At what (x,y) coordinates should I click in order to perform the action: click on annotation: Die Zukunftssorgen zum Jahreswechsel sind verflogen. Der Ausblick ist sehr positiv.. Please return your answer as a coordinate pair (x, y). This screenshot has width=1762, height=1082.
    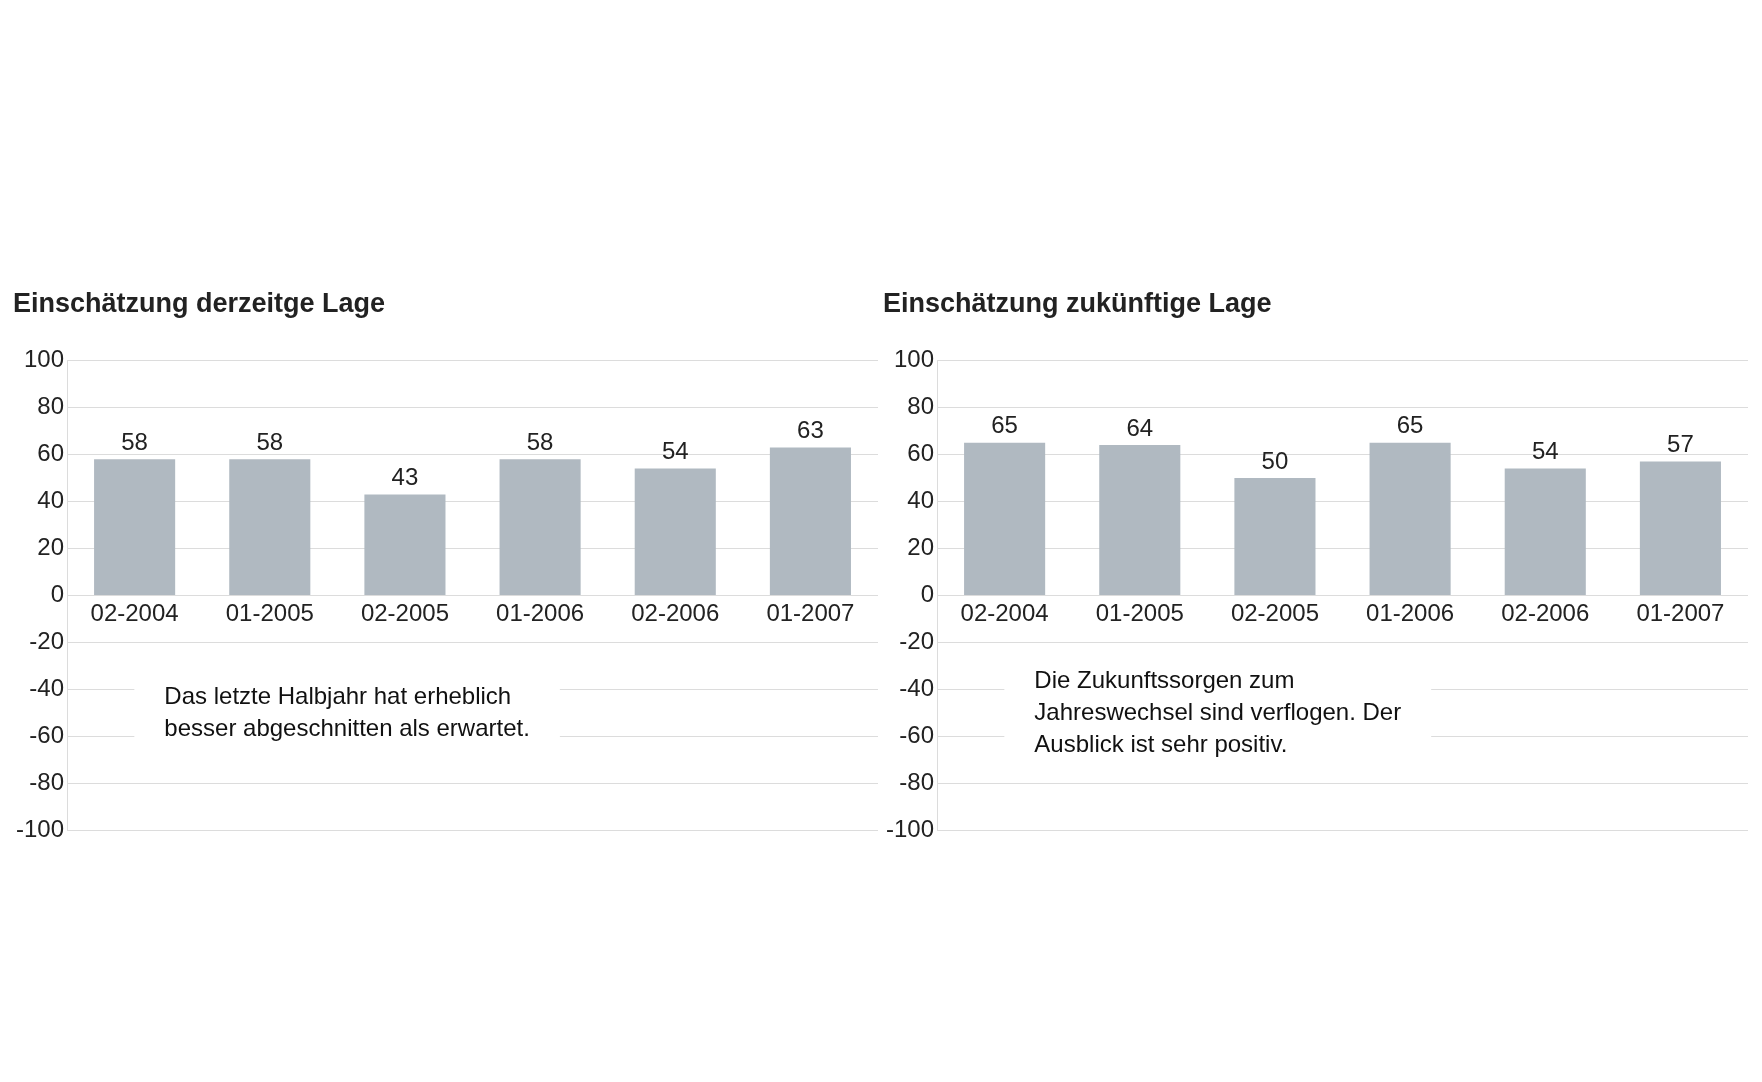
    Looking at the image, I should click on (1218, 711).